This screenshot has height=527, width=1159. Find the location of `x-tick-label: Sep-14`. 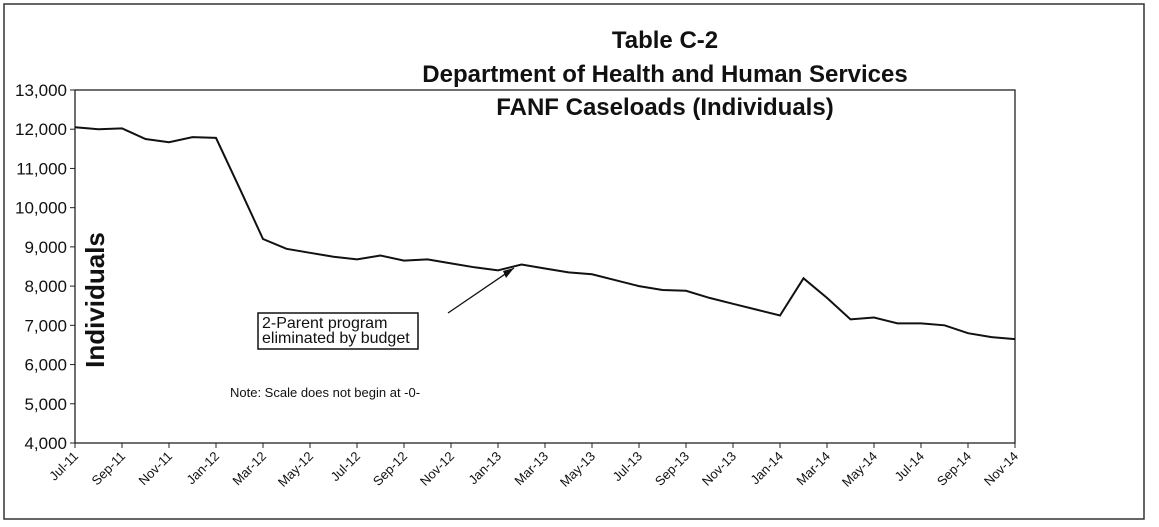

x-tick-label: Sep-14 is located at coordinates (954, 469).